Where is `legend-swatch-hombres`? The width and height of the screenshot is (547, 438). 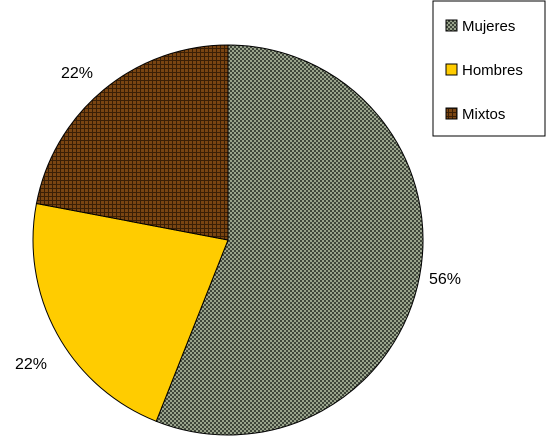
legend-swatch-hombres is located at coordinates (451, 69).